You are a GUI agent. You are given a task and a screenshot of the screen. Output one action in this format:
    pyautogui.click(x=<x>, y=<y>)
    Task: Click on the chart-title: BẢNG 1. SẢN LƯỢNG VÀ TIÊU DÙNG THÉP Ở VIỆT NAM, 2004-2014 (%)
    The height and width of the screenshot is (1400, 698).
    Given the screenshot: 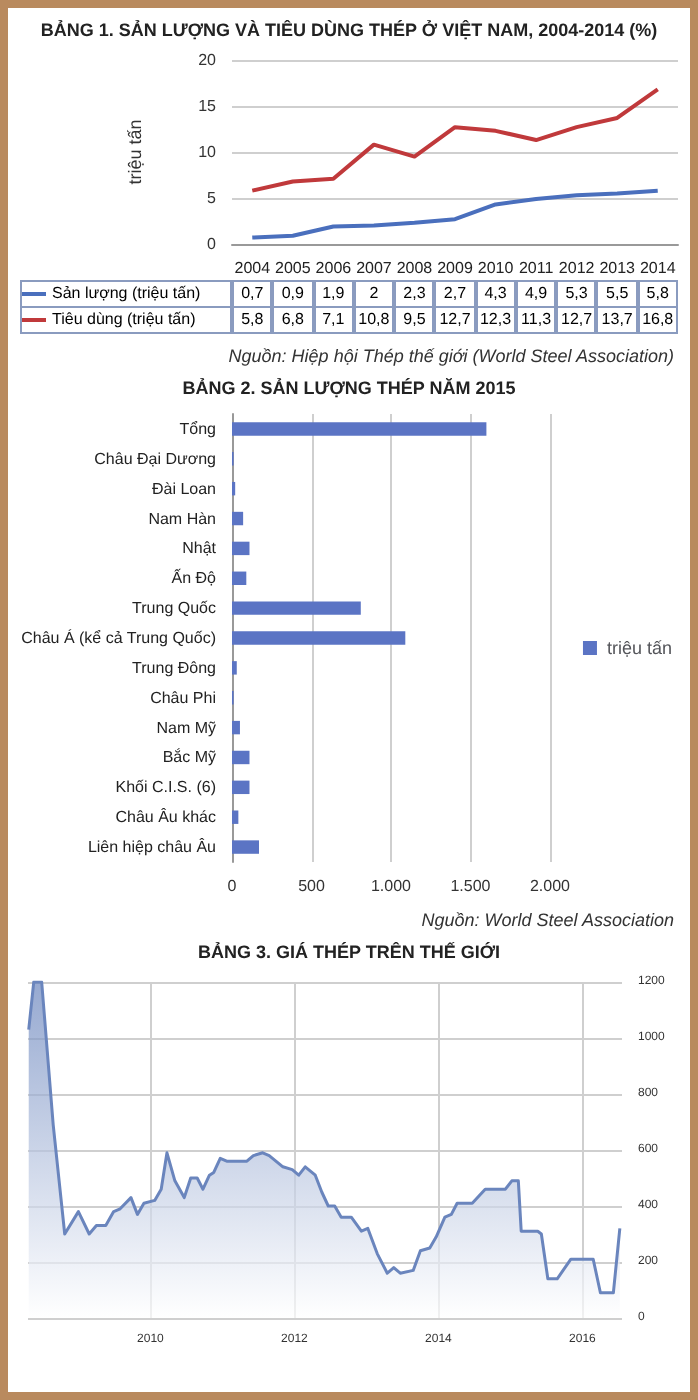 What is the action you would take?
    pyautogui.click(x=349, y=29)
    